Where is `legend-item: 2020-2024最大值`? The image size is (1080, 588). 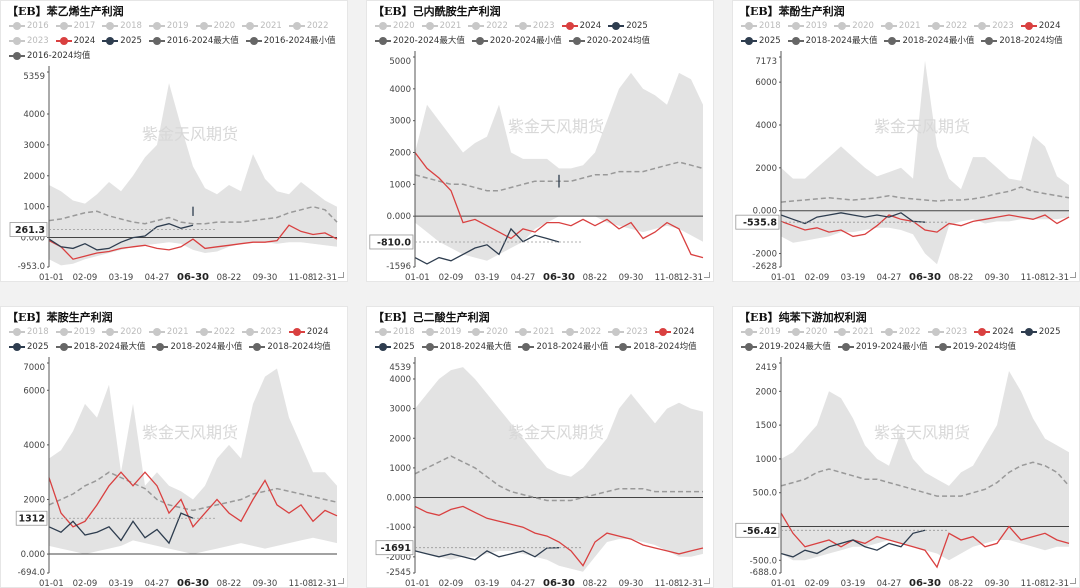
legend-item: 2020-2024最大值 is located at coordinates (420, 41).